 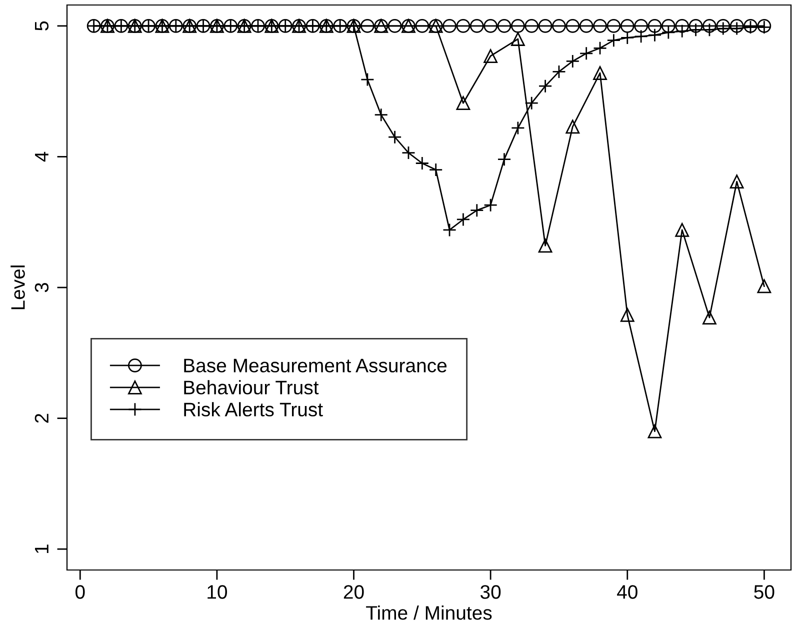 I want to click on y-axis-title: Level, so click(x=17, y=288).